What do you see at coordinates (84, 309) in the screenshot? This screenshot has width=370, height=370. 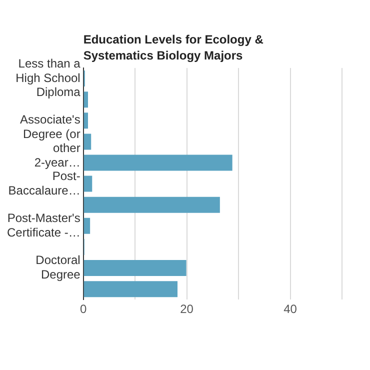 I see `x-tick-label: 0` at bounding box center [84, 309].